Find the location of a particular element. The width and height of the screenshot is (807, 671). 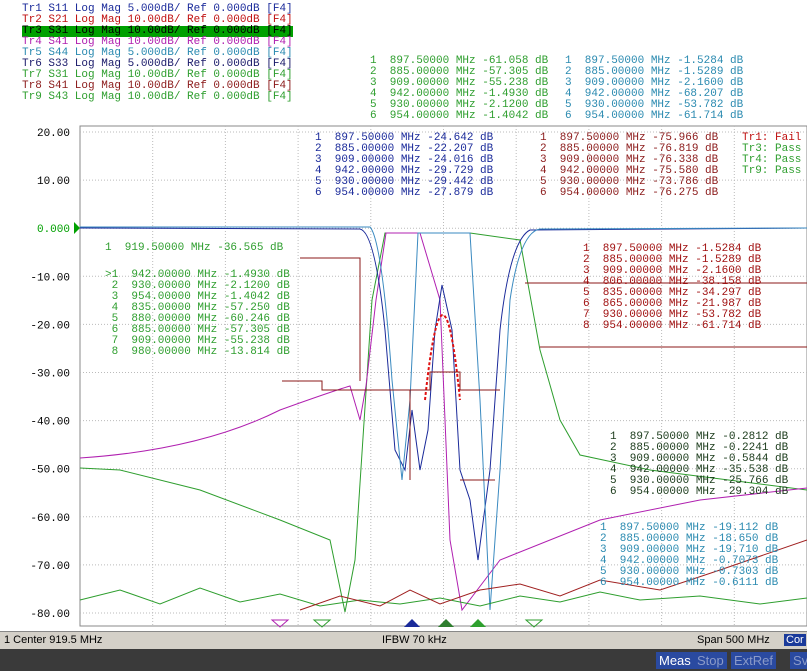

bottom-button: Sv is located at coordinates (798, 660).